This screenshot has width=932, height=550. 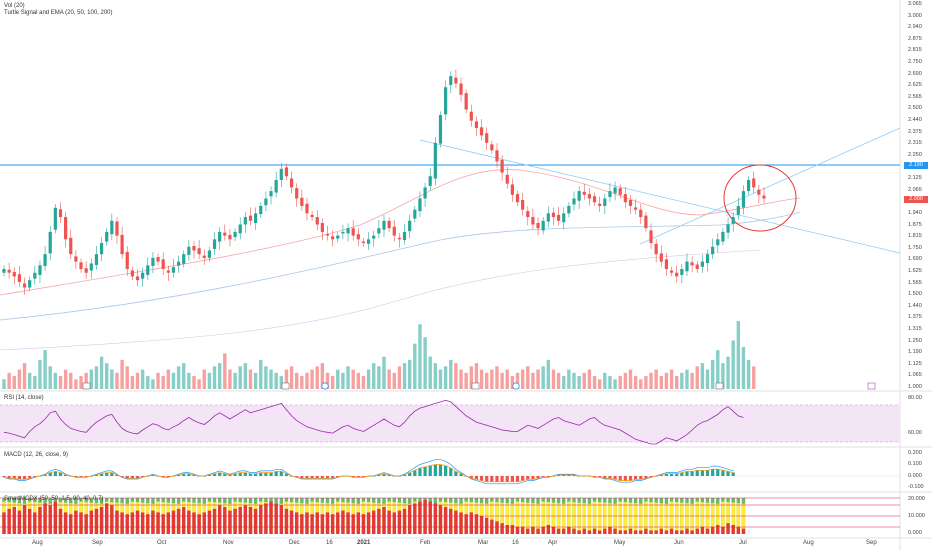 What do you see at coordinates (24, 398) in the screenshot?
I see `rsi-indicator-title: RSI (14, close)` at bounding box center [24, 398].